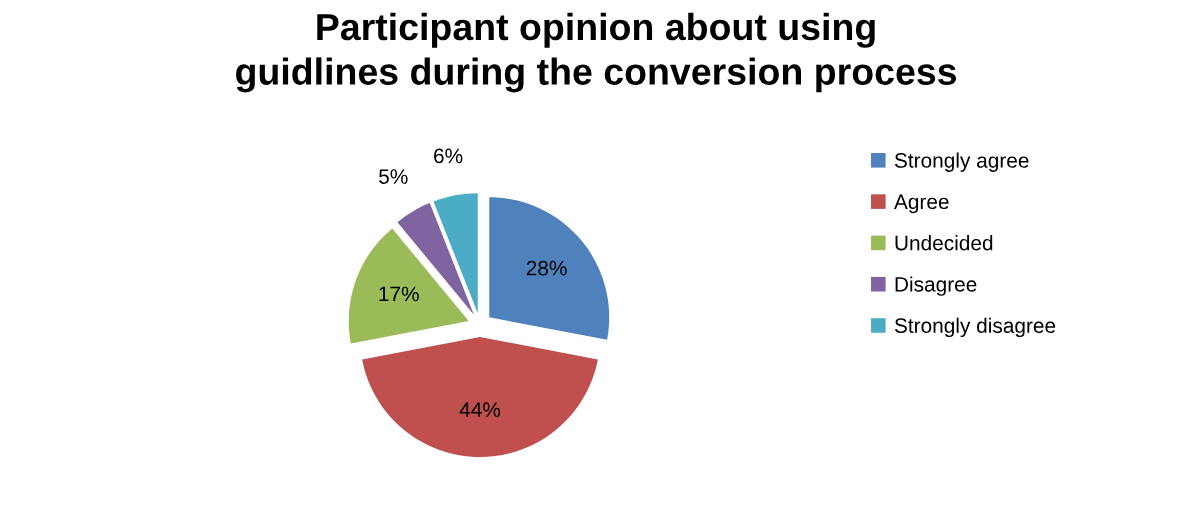 The width and height of the screenshot is (1192, 510). What do you see at coordinates (596, 52) in the screenshot?
I see `chart-title: Participant opinion about using guidlines during the conversion process` at bounding box center [596, 52].